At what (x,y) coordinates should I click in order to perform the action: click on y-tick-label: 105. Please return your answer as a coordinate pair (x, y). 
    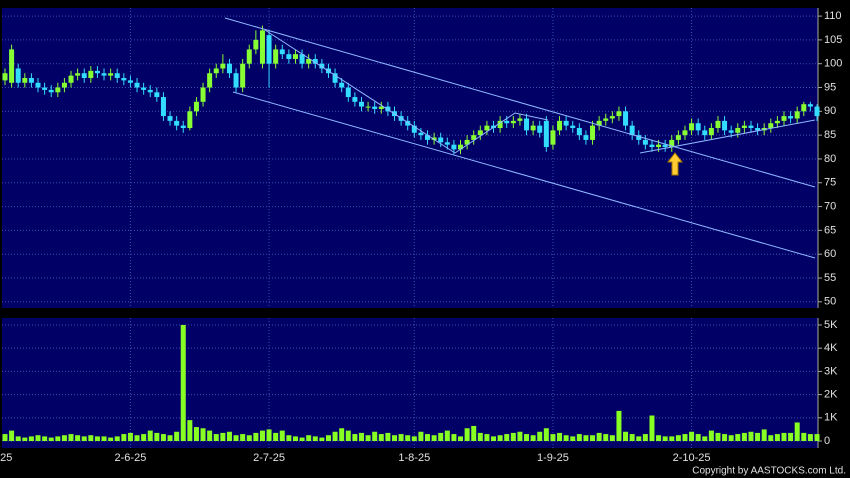
    Looking at the image, I should click on (833, 40).